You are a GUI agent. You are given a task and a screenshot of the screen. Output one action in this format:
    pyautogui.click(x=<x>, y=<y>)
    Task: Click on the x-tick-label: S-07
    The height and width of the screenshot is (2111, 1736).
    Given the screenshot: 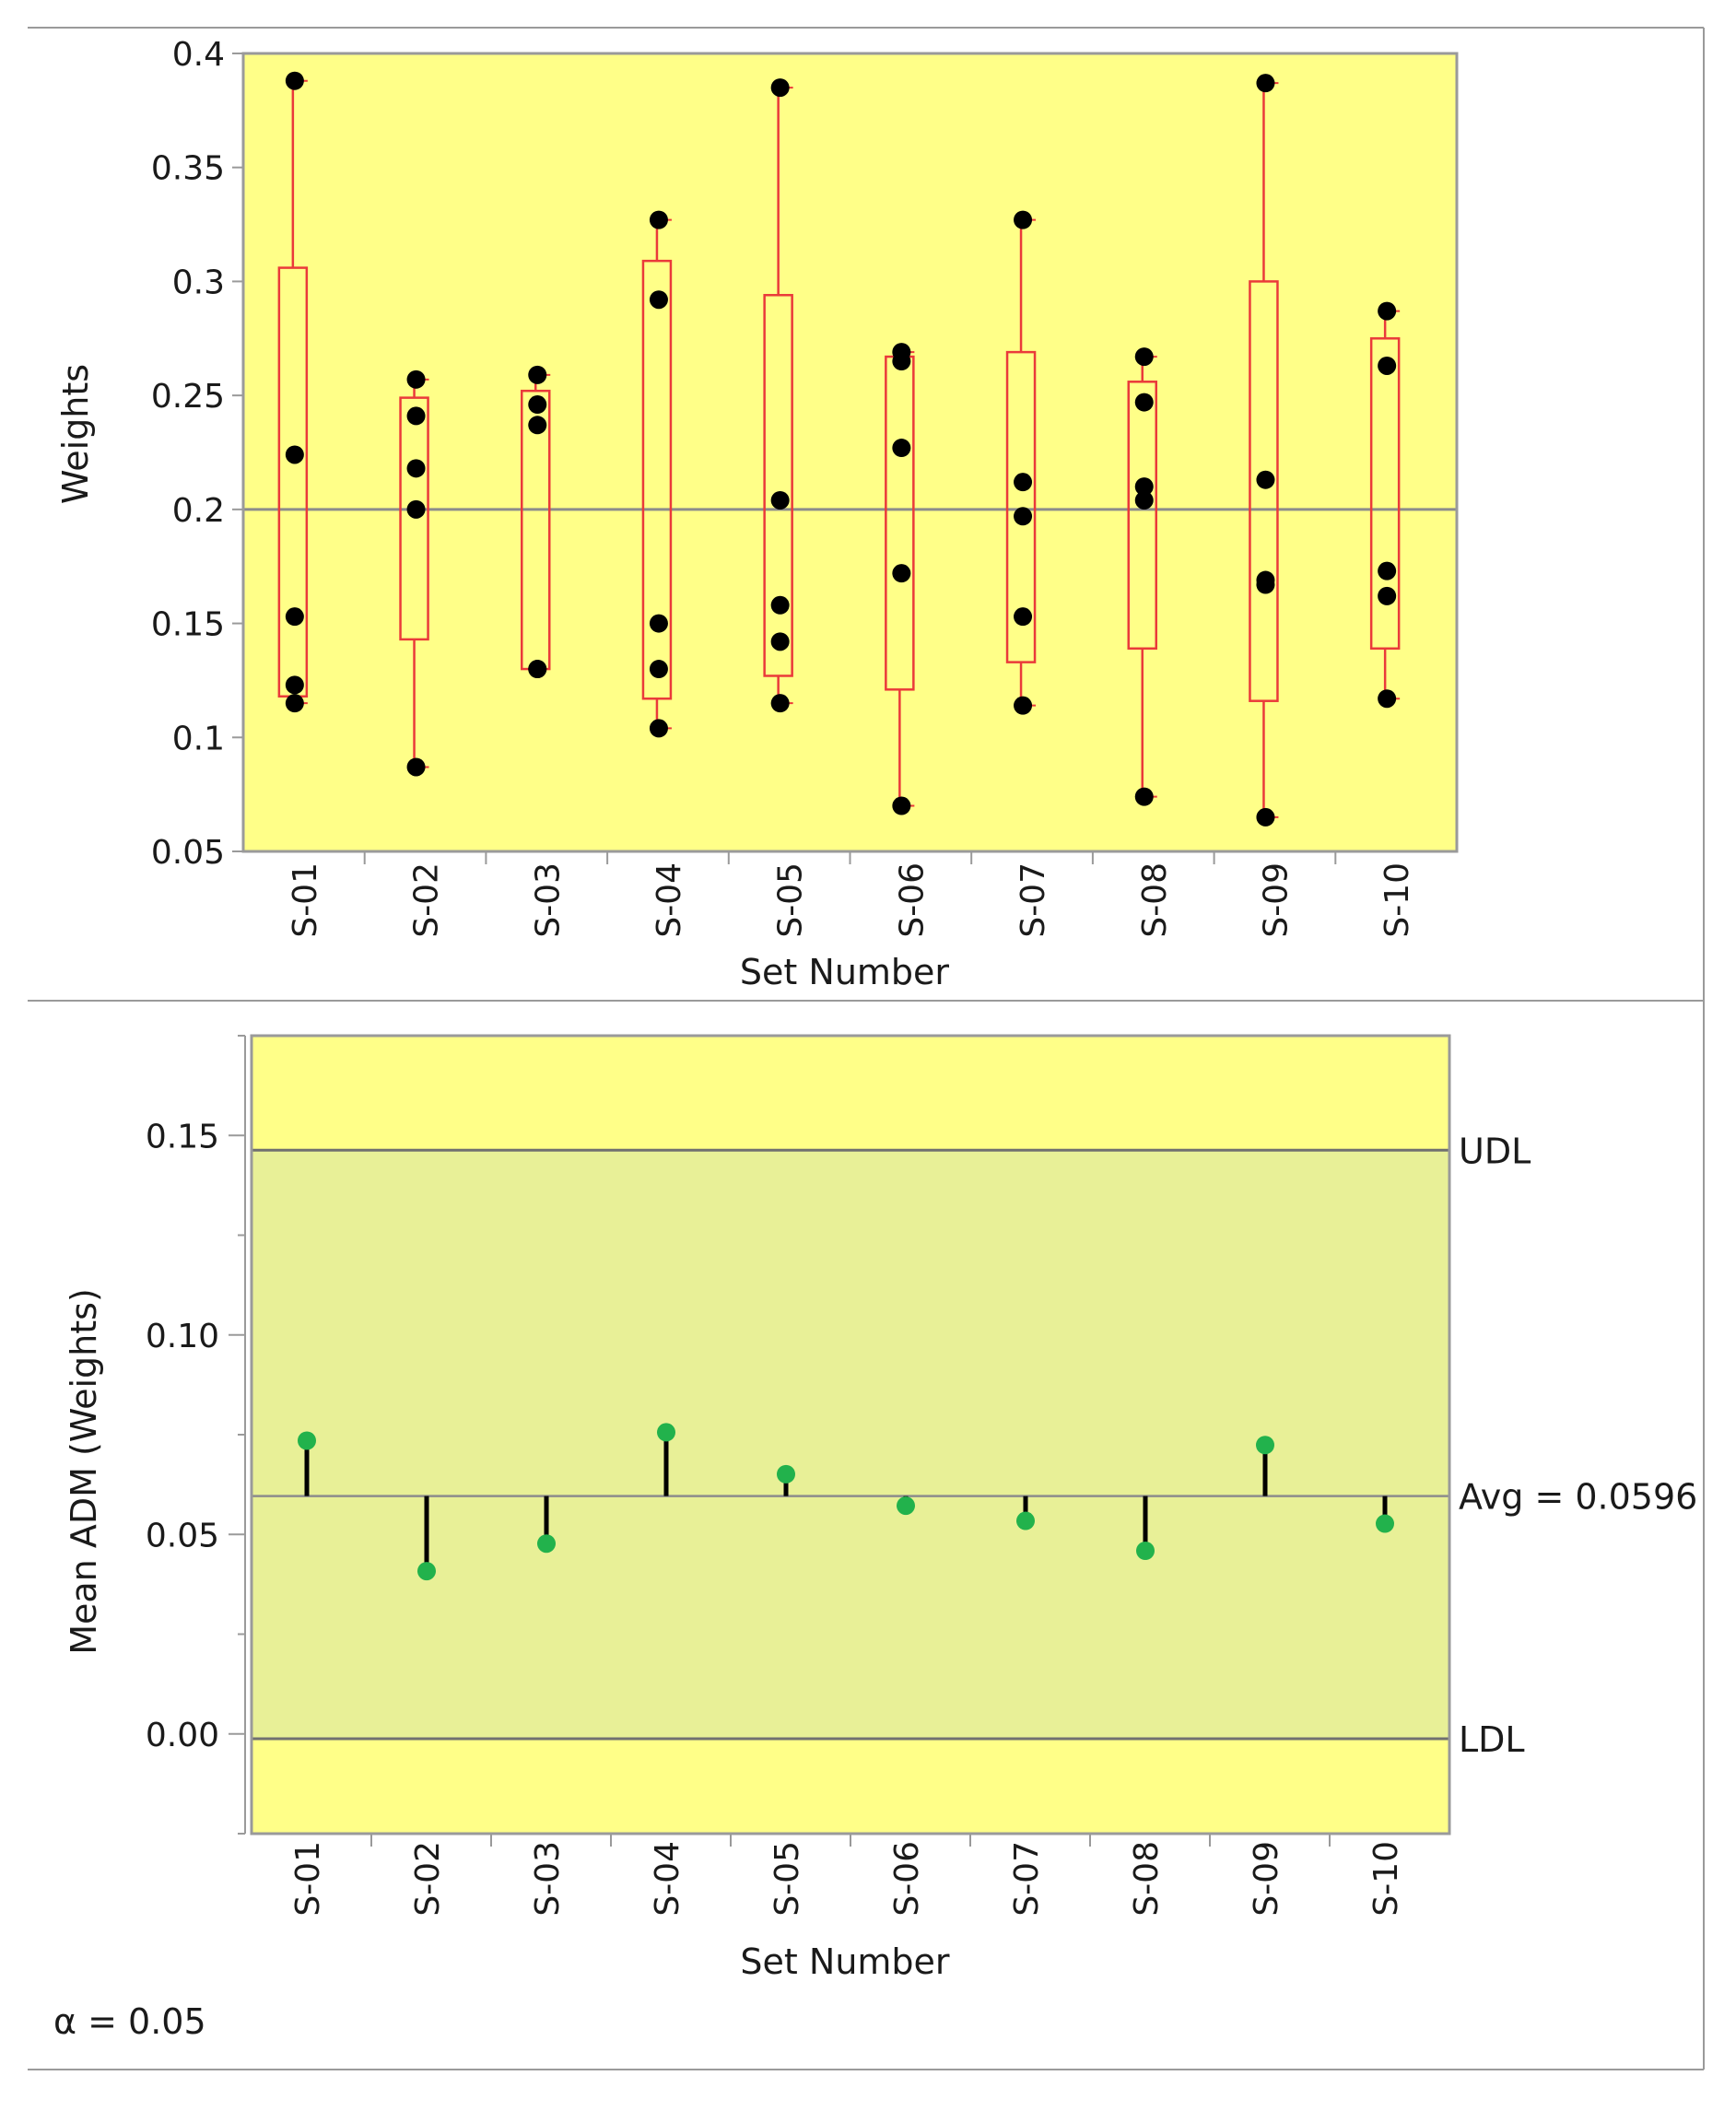 What is the action you would take?
    pyautogui.click(x=1033, y=900)
    